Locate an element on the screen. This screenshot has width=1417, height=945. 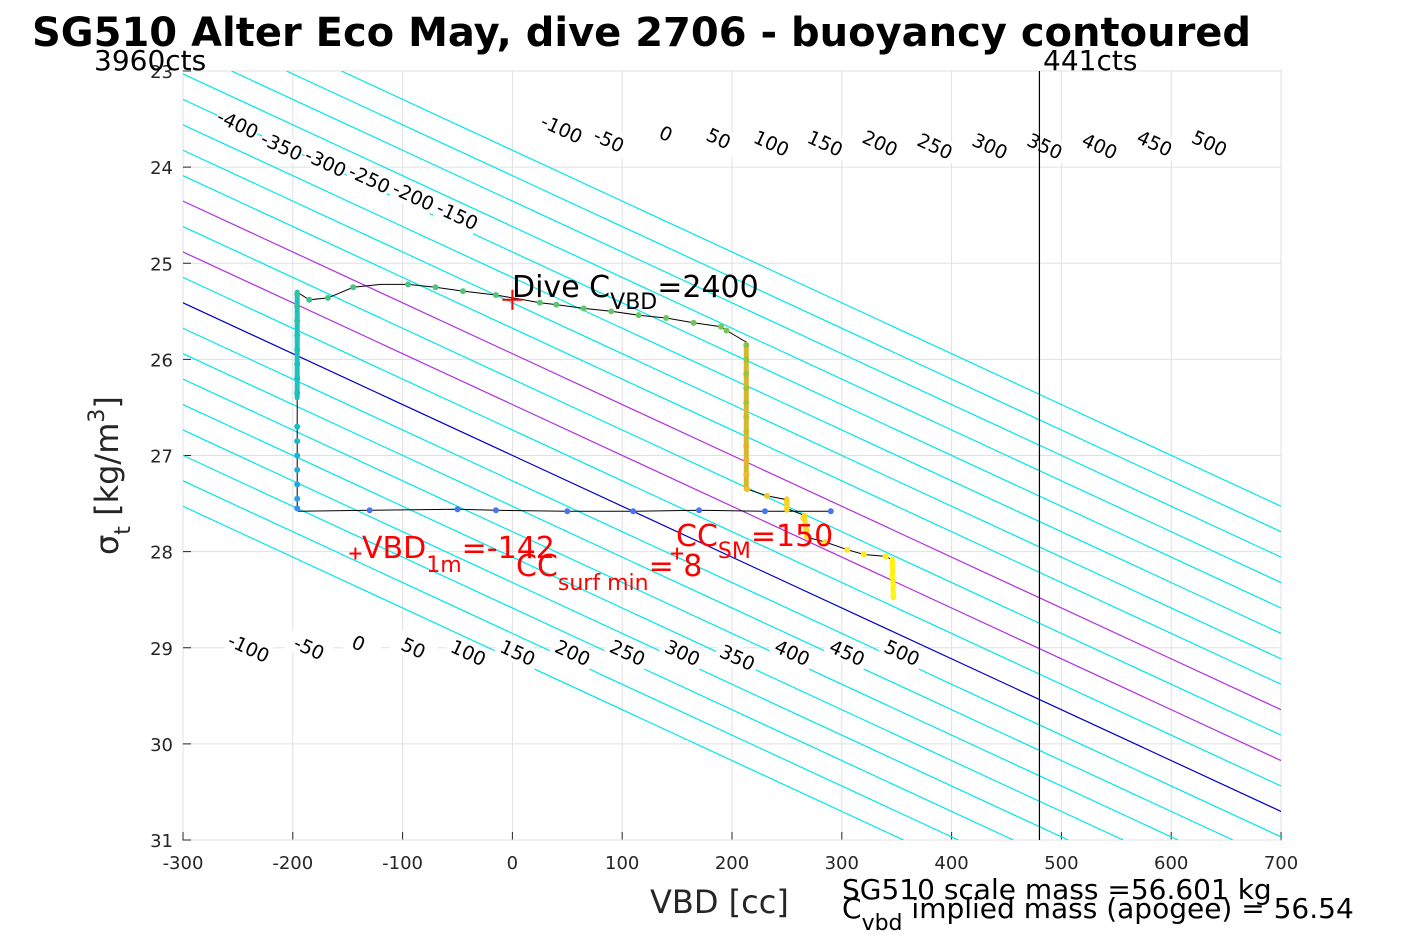
y-tick-labels: 23 24 25 26 27 28 29 30 31 is located at coordinates (161, 457).